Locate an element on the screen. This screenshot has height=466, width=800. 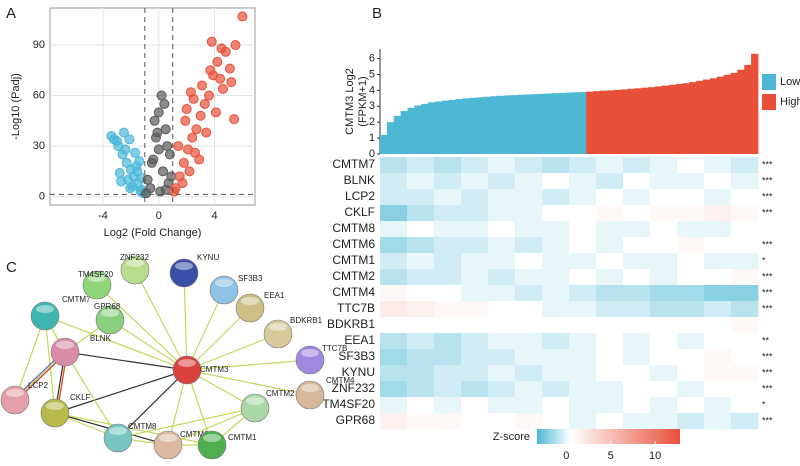
row-label: BLNK is located at coordinates (359, 180).